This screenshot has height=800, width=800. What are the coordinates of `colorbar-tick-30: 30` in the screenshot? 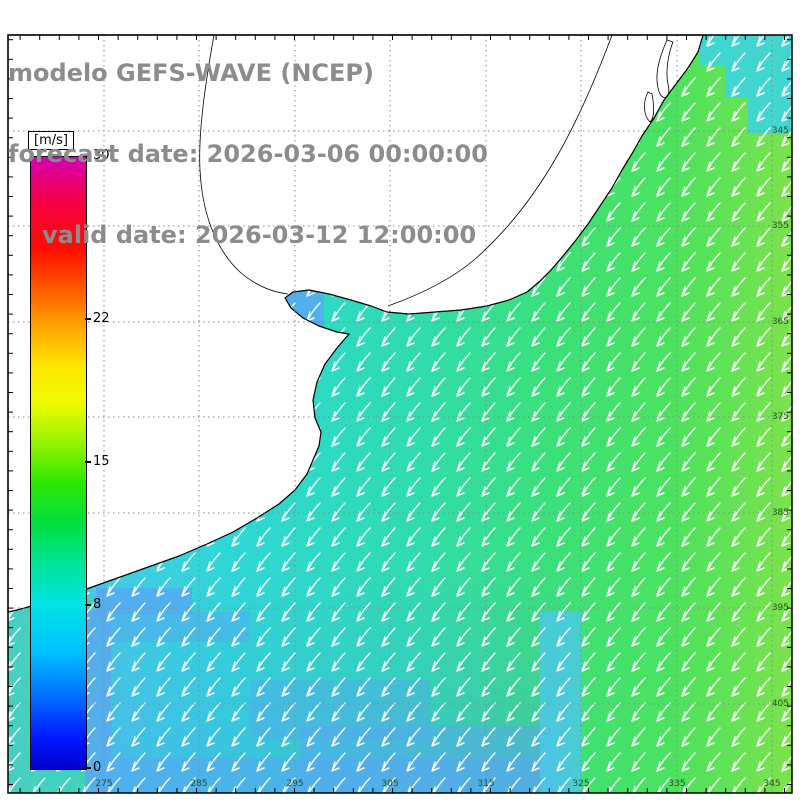 It's located at (97, 155).